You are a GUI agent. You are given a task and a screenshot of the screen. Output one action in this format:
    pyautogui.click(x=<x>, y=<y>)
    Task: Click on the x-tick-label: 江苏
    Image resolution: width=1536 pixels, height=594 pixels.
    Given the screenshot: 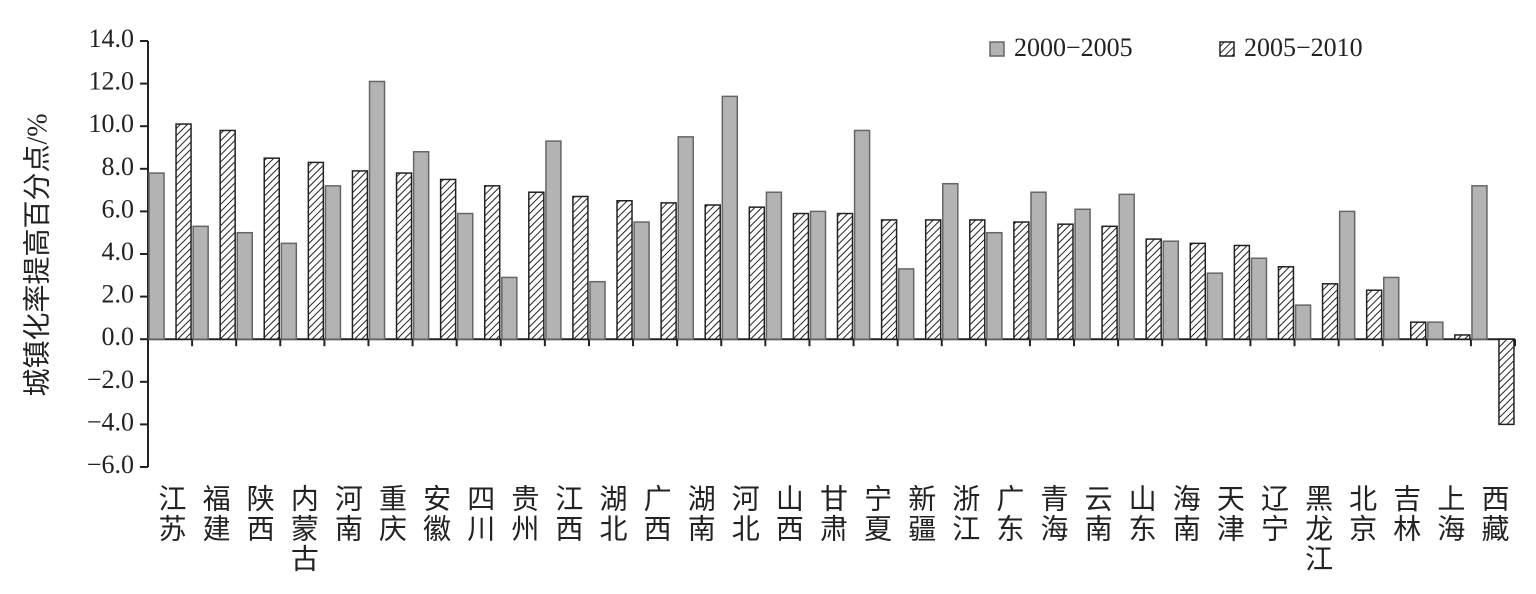 What is the action you would take?
    pyautogui.click(x=170, y=514)
    